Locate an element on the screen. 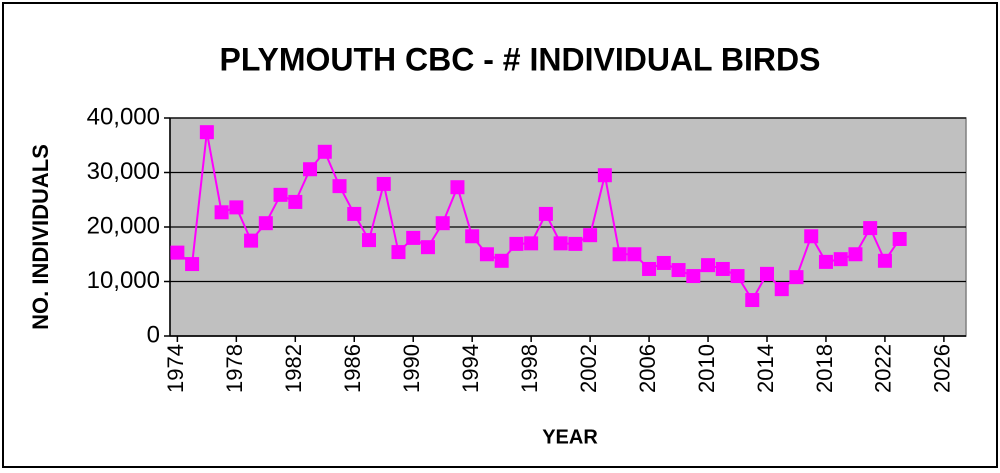 The width and height of the screenshot is (1000, 473). x-tick-label: 1990 is located at coordinates (411, 368).